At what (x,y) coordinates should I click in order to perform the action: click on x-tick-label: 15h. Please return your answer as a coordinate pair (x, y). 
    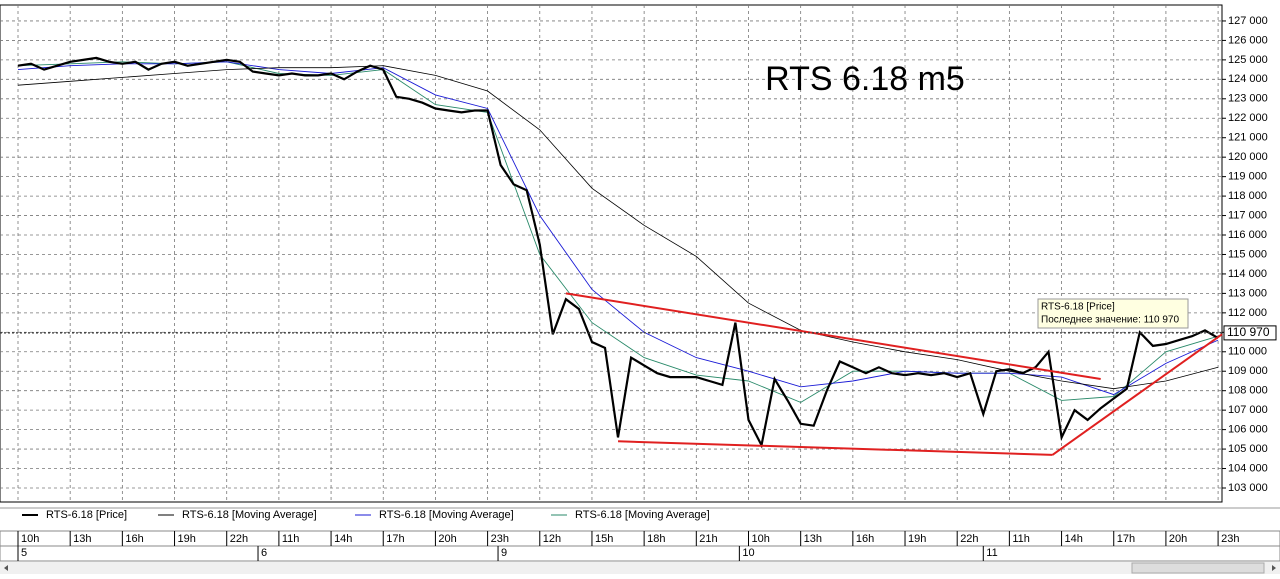
    Looking at the image, I should click on (604, 539).